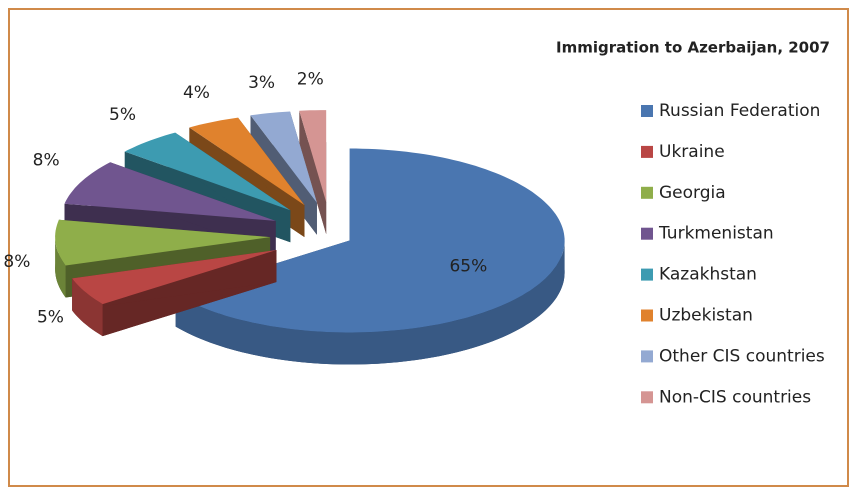  Describe the element at coordinates (716, 234) in the screenshot. I see `legend-label: Turkmenistan` at that location.